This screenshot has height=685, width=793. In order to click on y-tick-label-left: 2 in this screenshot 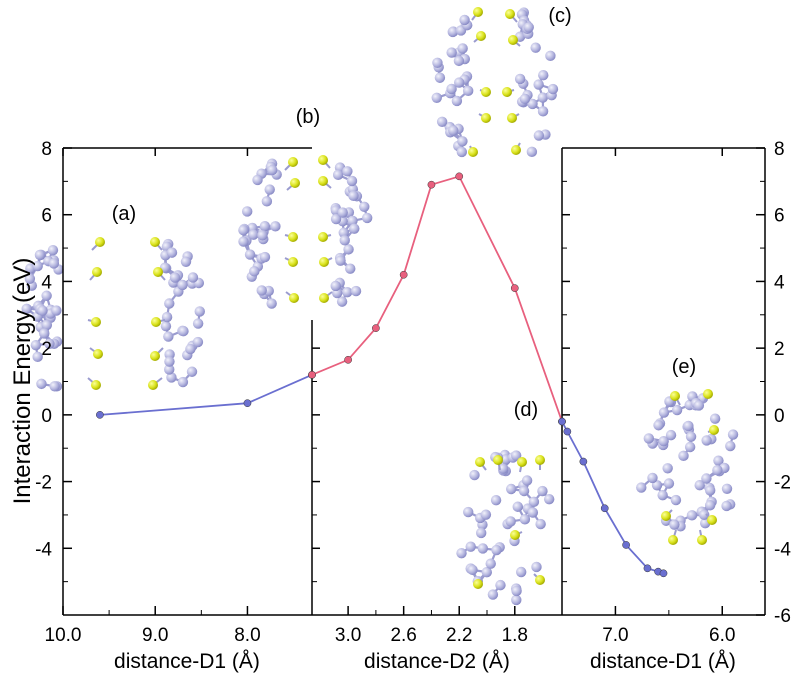, I will do `click(46, 349)`.